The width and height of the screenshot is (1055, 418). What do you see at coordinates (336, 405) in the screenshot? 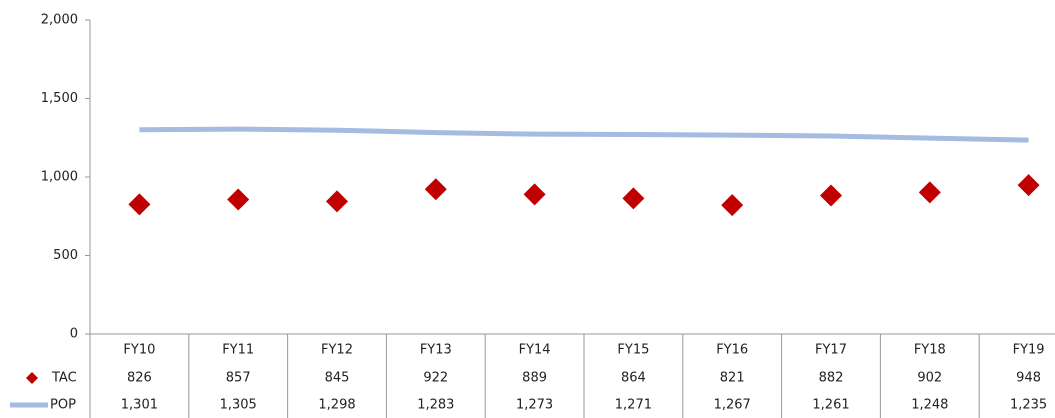
I see `table-value: 1,298` at bounding box center [336, 405].